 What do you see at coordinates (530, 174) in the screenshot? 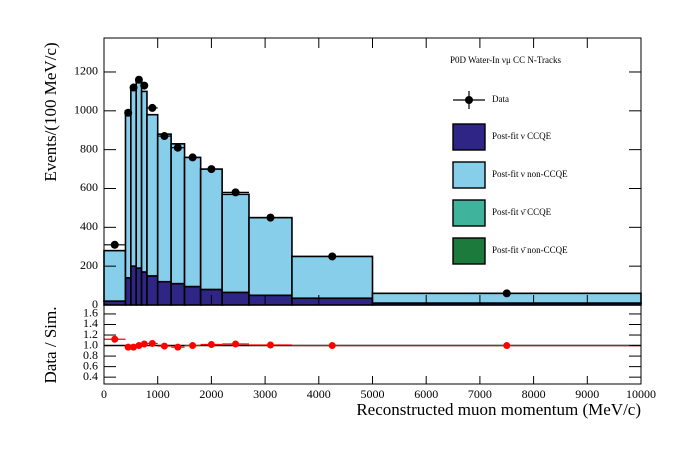
I see `legend-label: Post-fit ν non-CCQE` at bounding box center [530, 174].